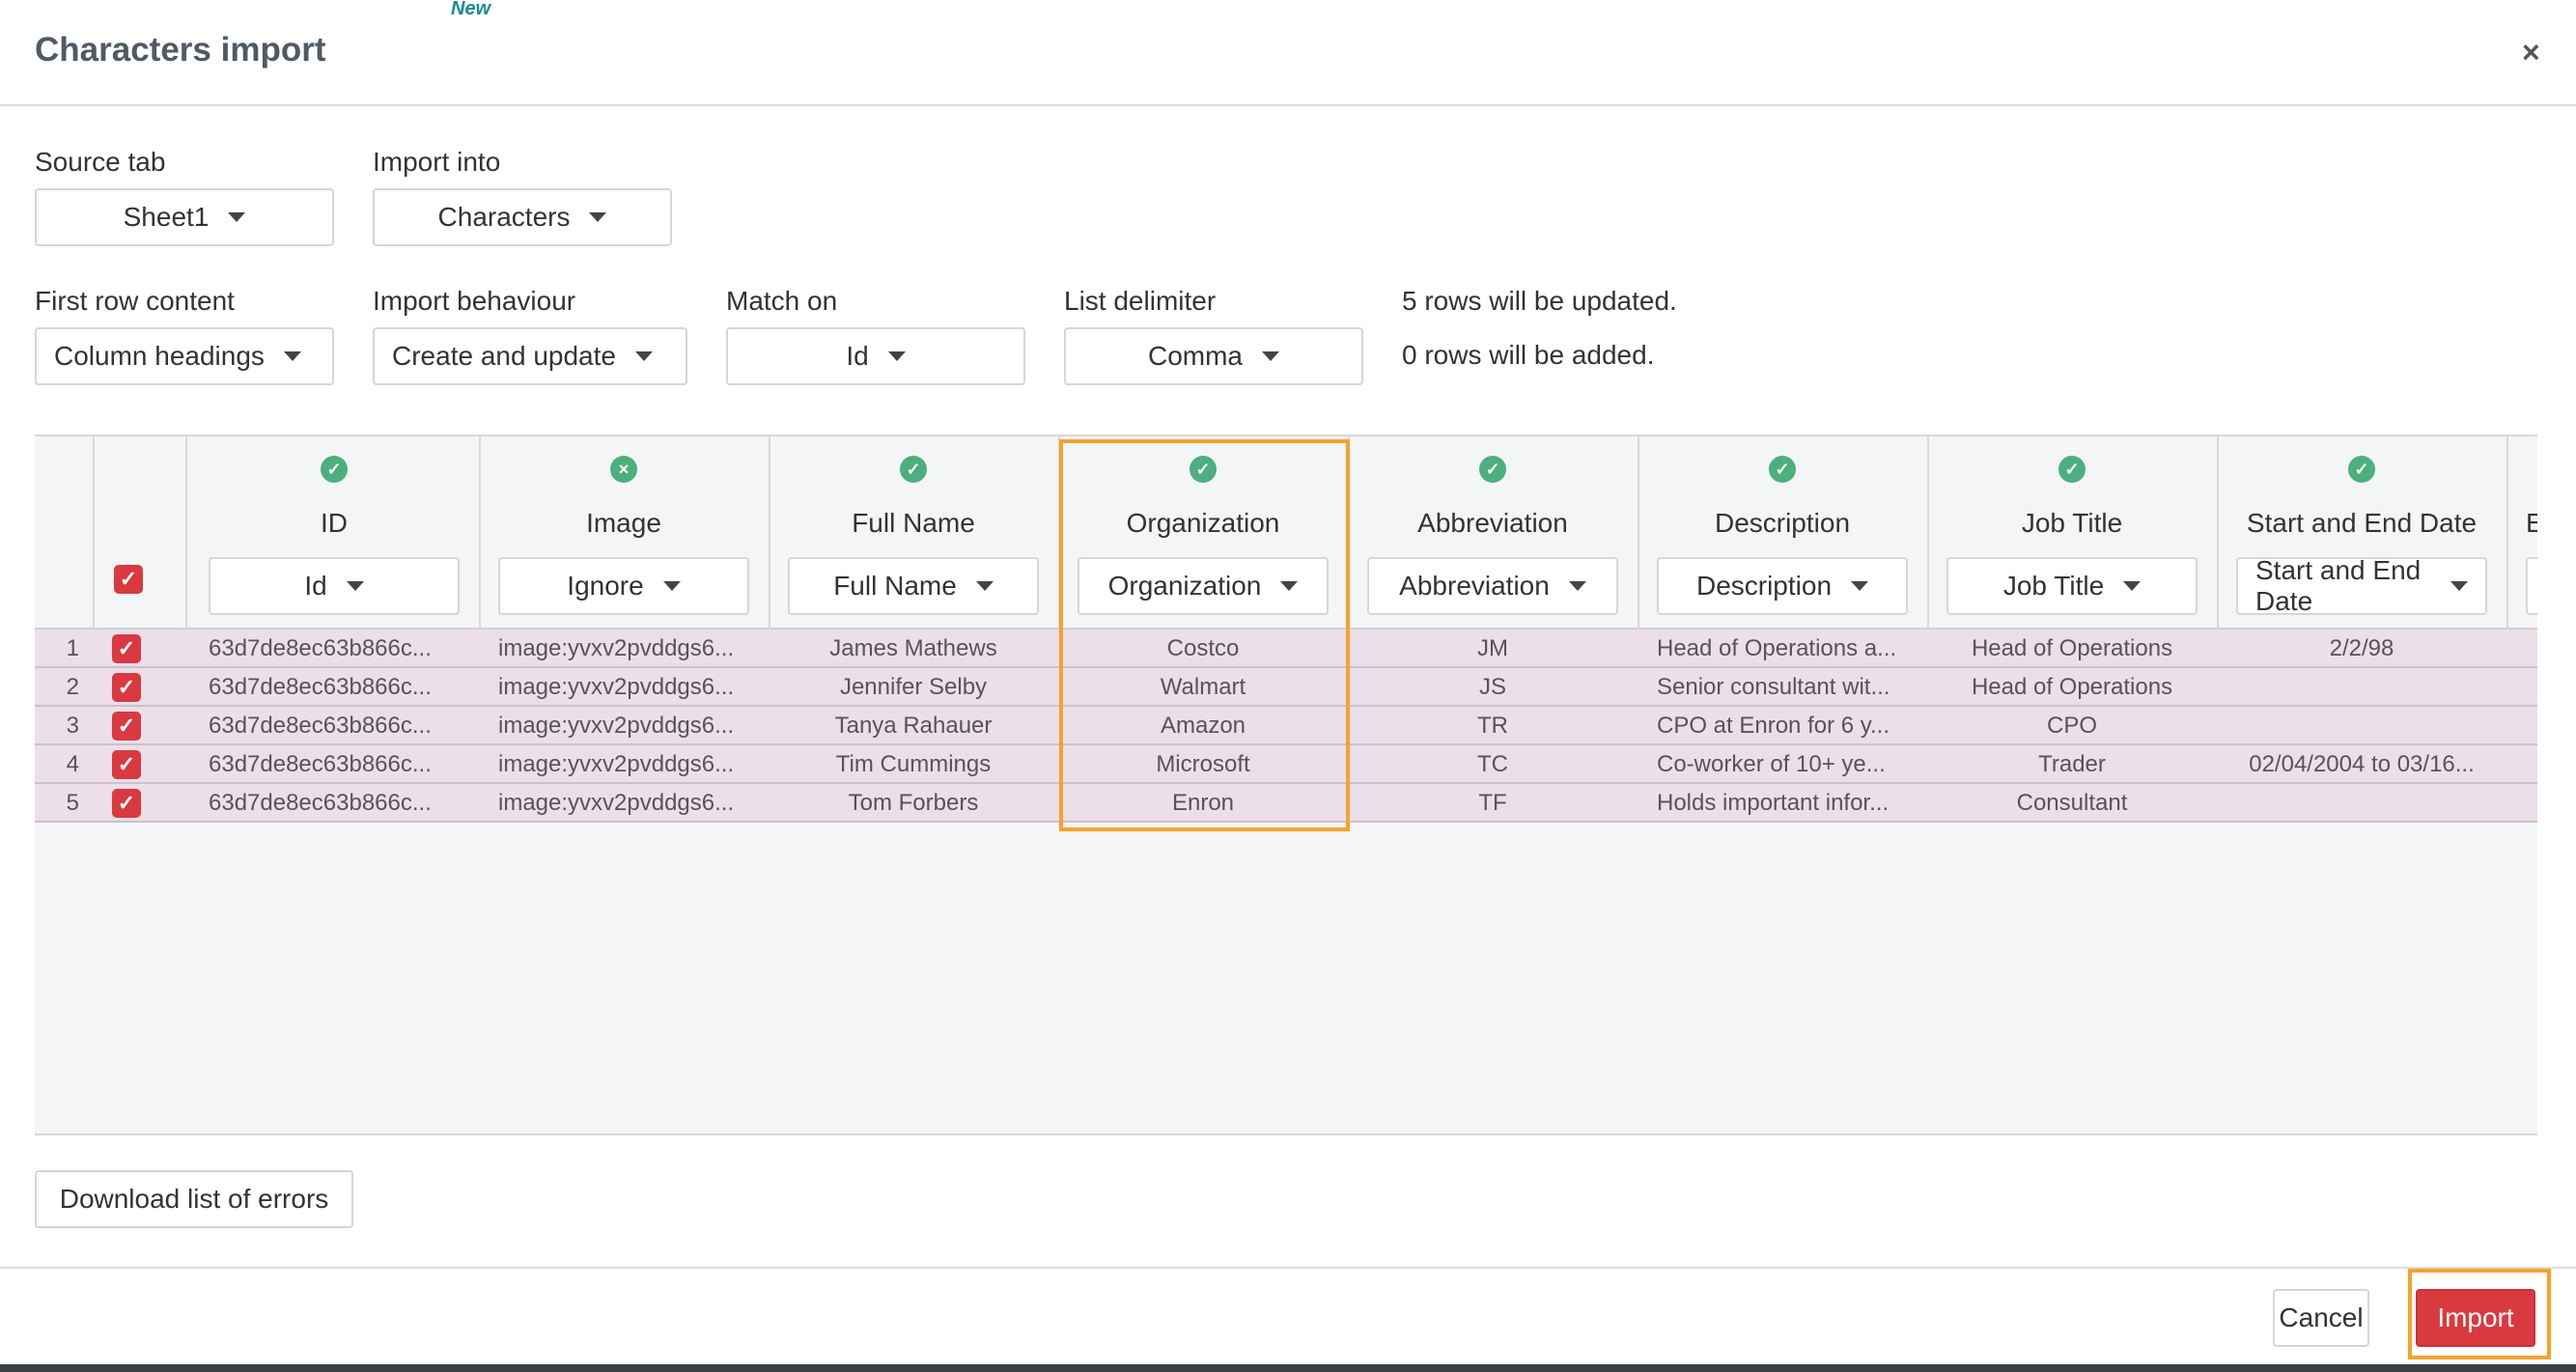 This screenshot has width=2576, height=1372. Describe the element at coordinates (914, 586) in the screenshot. I see `column-mapping-dropdown: Full Name` at that location.